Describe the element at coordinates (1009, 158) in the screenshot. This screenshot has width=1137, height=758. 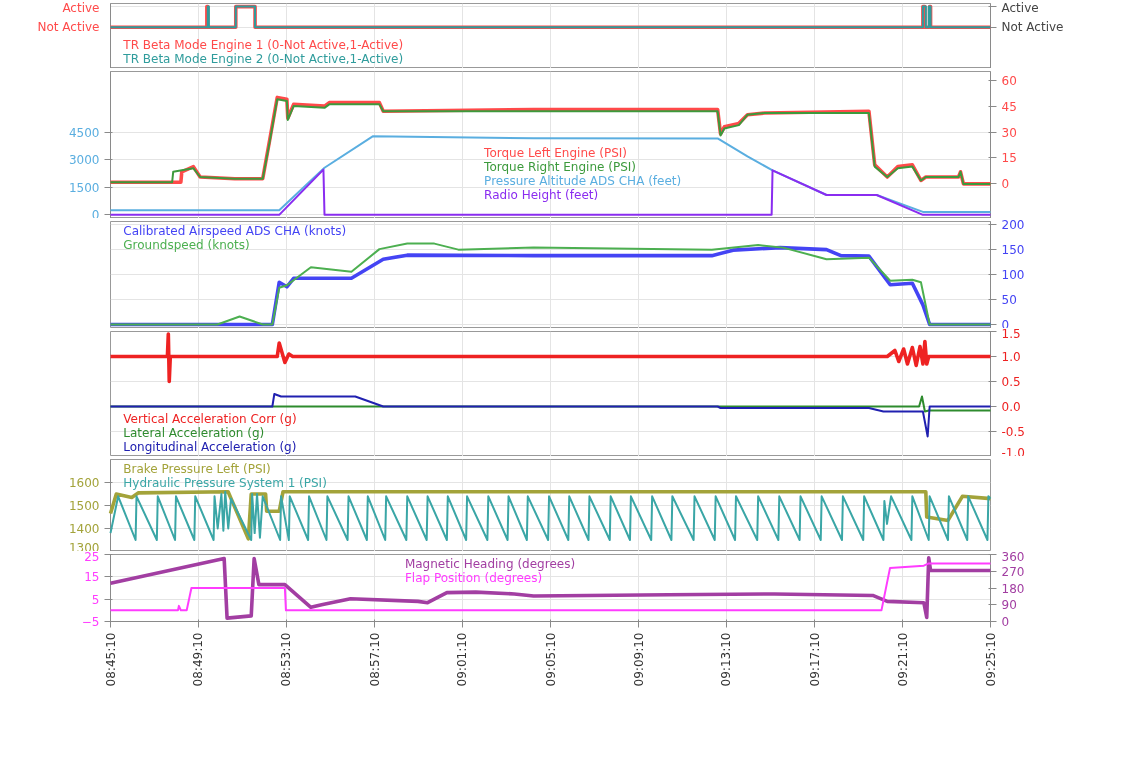
I see `y2-tick-label: 15` at that location.